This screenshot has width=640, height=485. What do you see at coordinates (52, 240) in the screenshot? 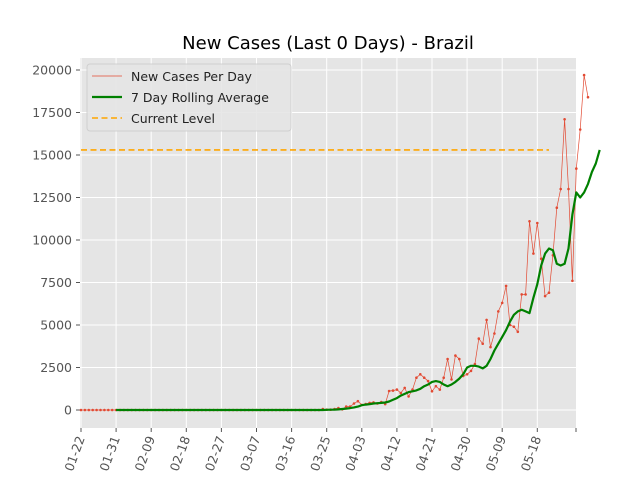
I see `y-tick-label: 10000` at bounding box center [52, 240].